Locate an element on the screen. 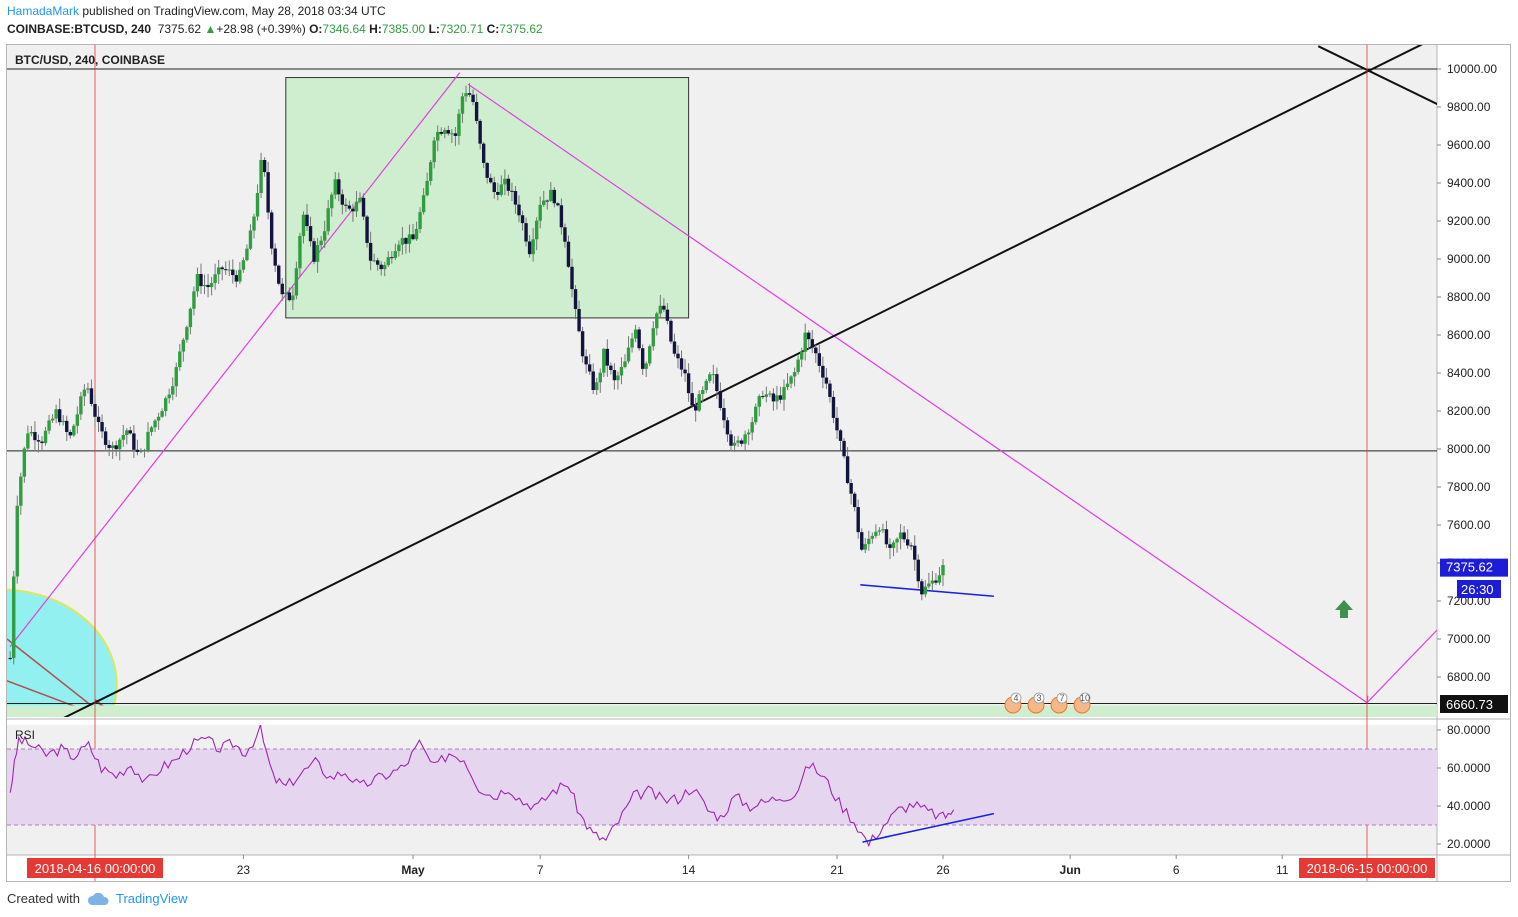 This screenshot has height=917, width=1518. rsi-tick-label: 20.0000 is located at coordinates (1469, 844).